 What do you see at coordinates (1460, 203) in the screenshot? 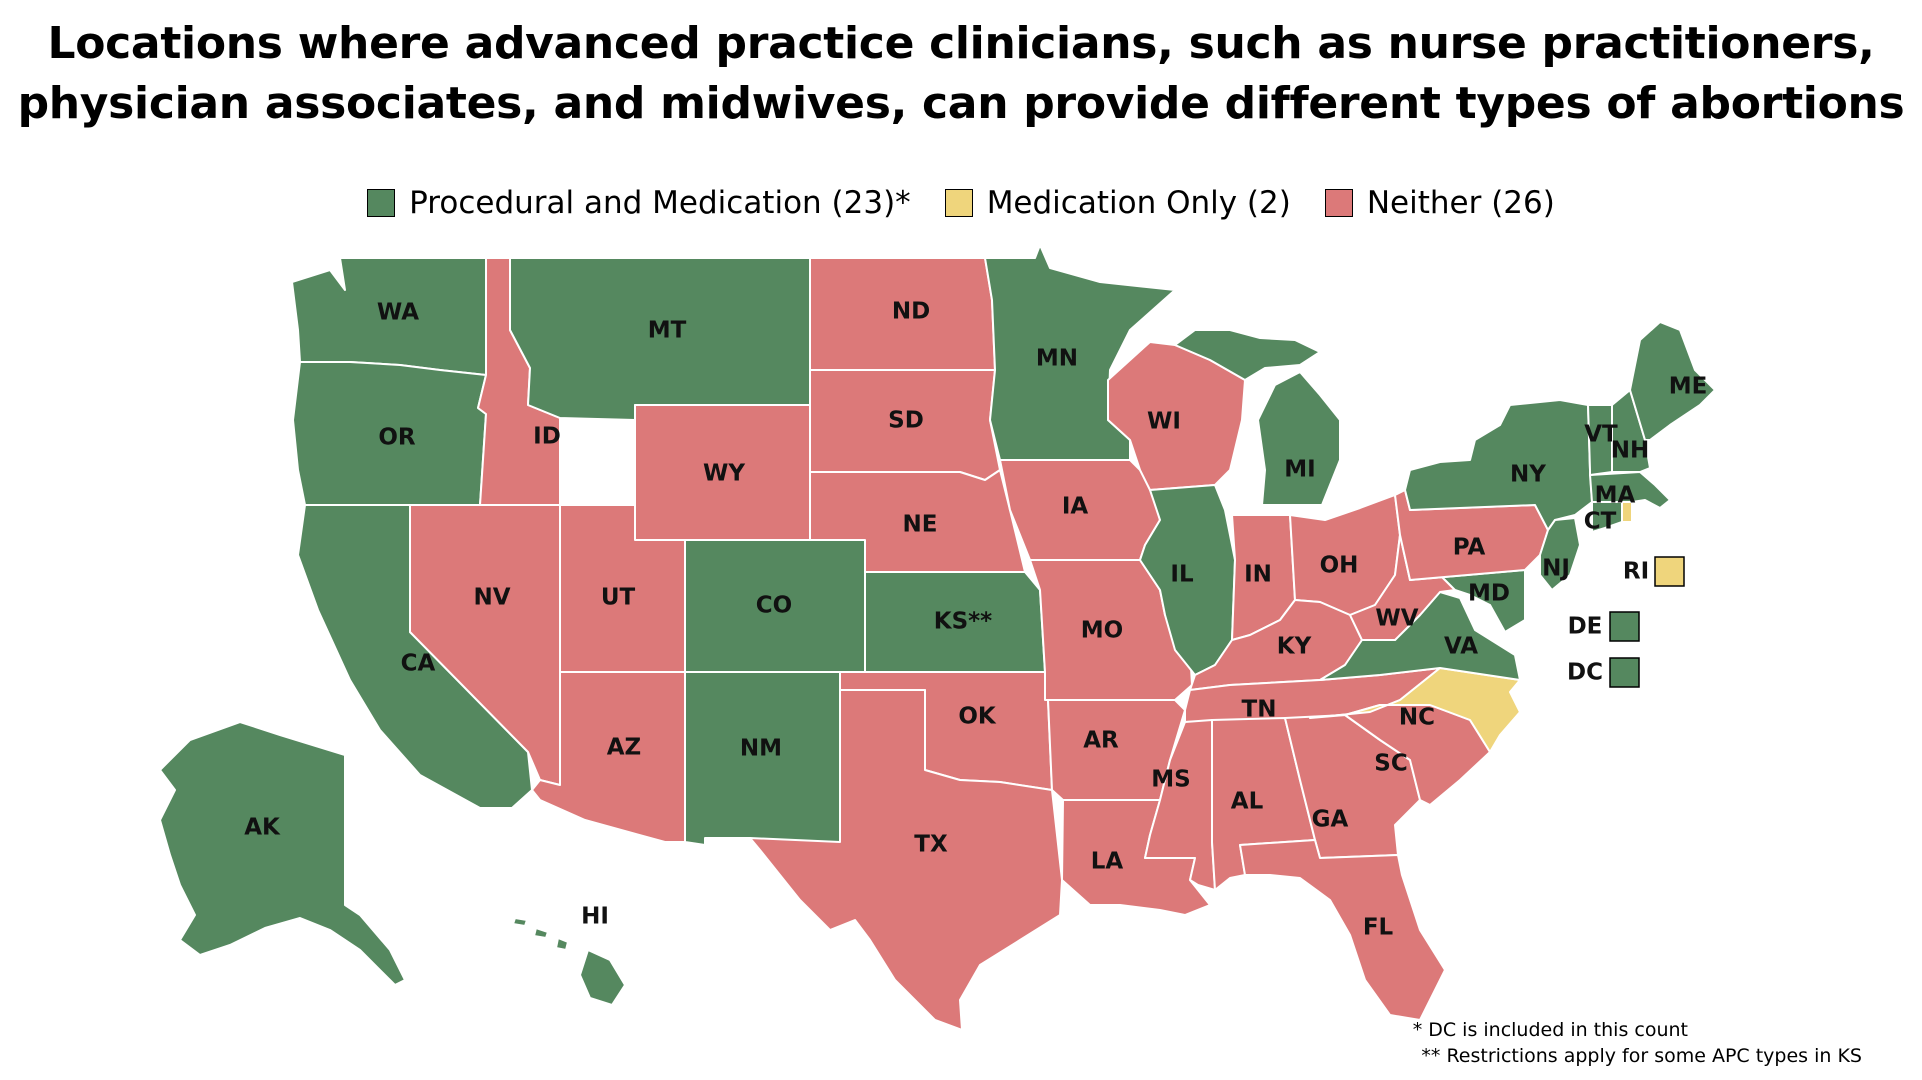
I see `legend-label-neither: Neither (26)` at bounding box center [1460, 203].